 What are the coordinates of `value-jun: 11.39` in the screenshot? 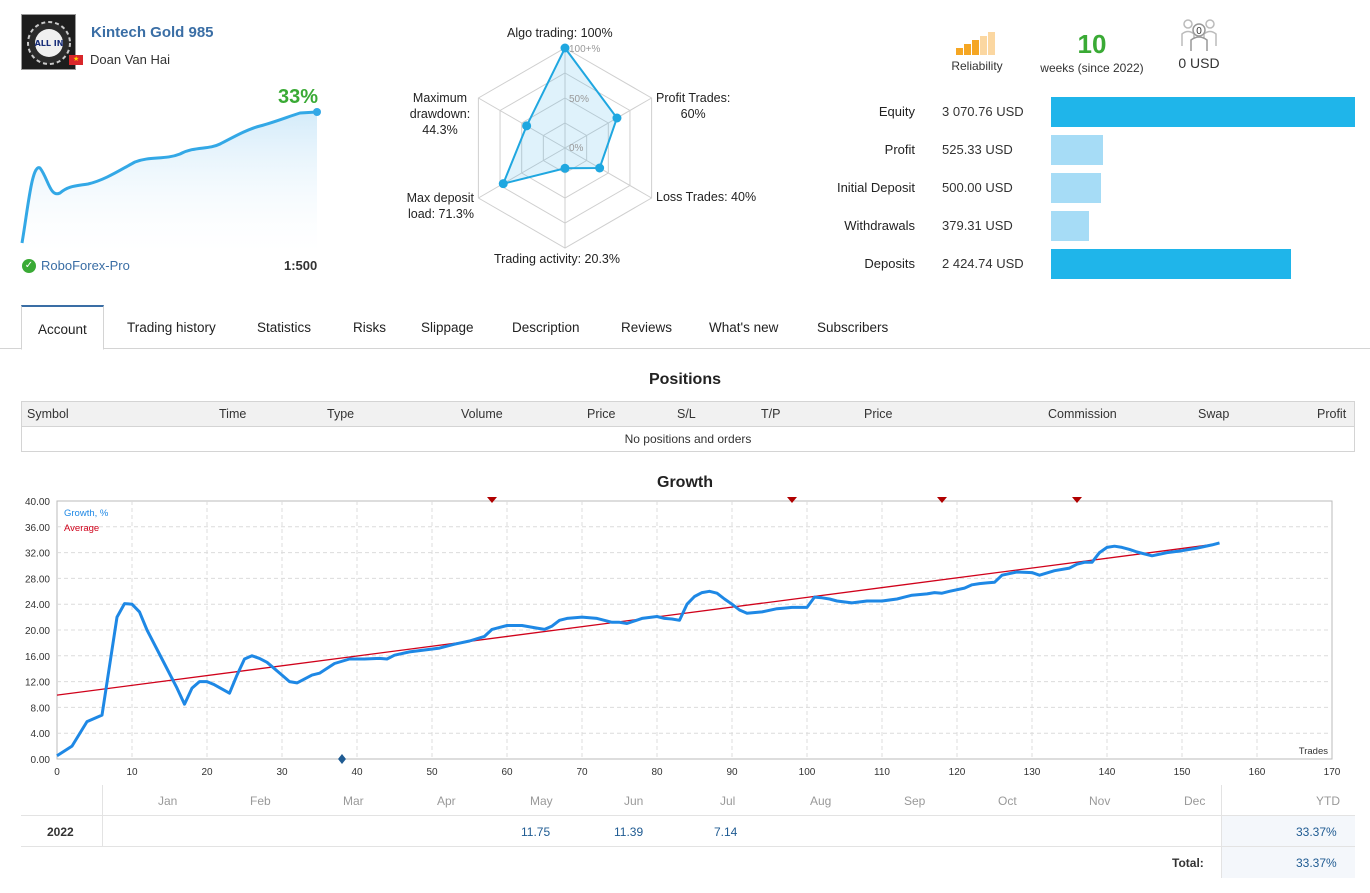 It's located at (629, 832).